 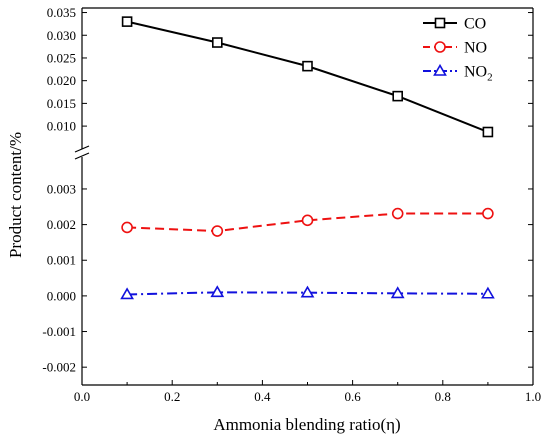 What do you see at coordinates (172, 396) in the screenshot?
I see `x-tick-label: 0.2` at bounding box center [172, 396].